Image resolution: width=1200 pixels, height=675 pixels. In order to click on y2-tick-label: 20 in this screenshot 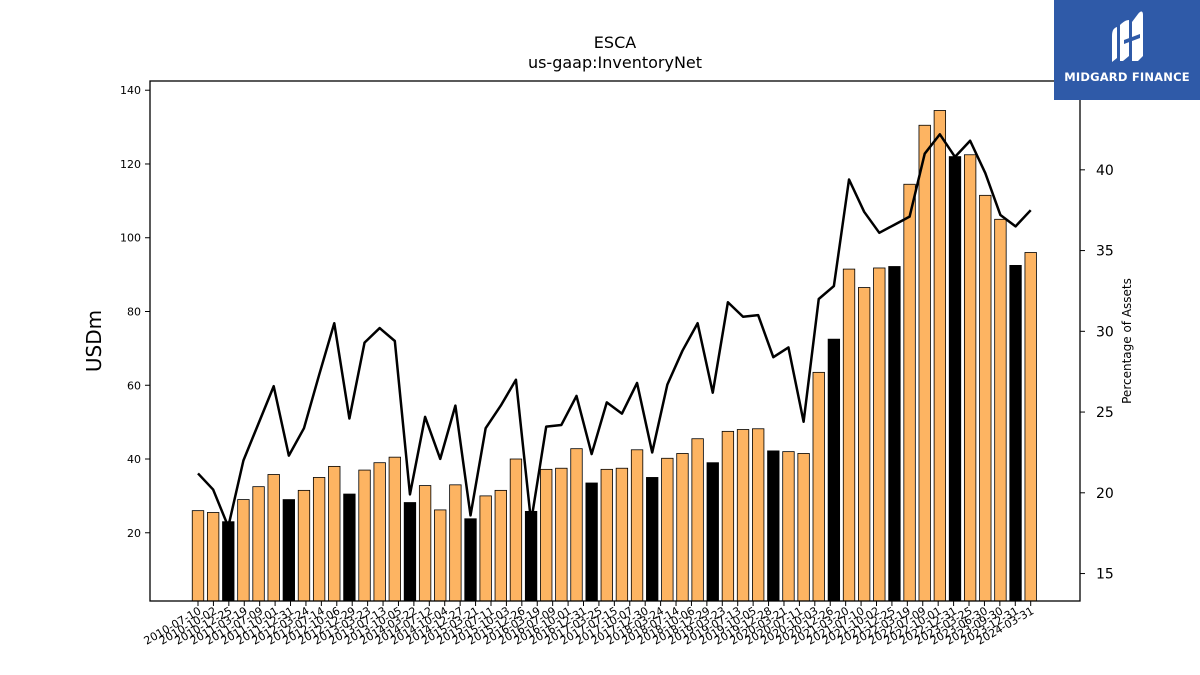, I will do `click(1105, 494)`.